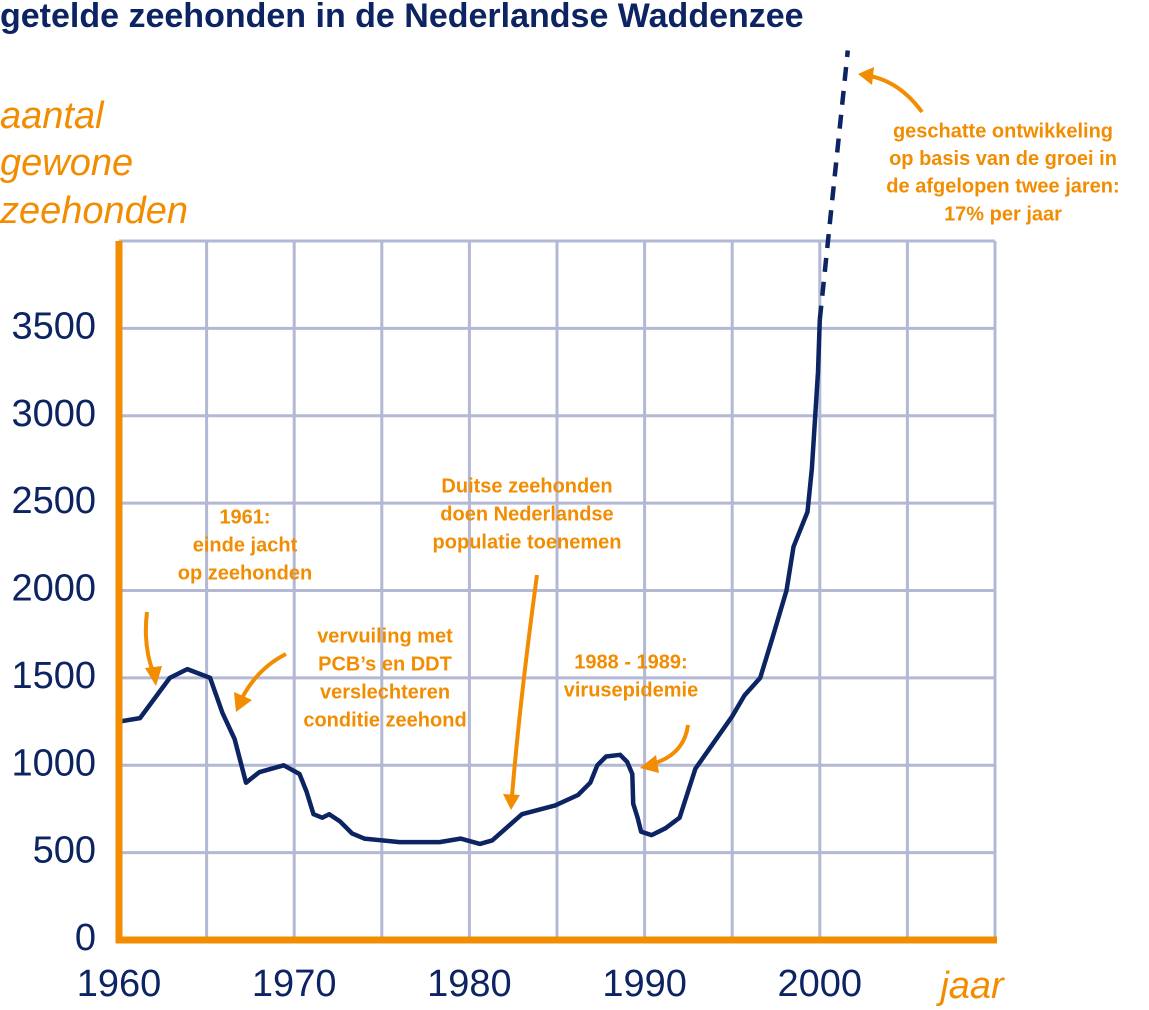 This screenshot has width=1149, height=1010. I want to click on annotation: vervuiling met, so click(385, 636).